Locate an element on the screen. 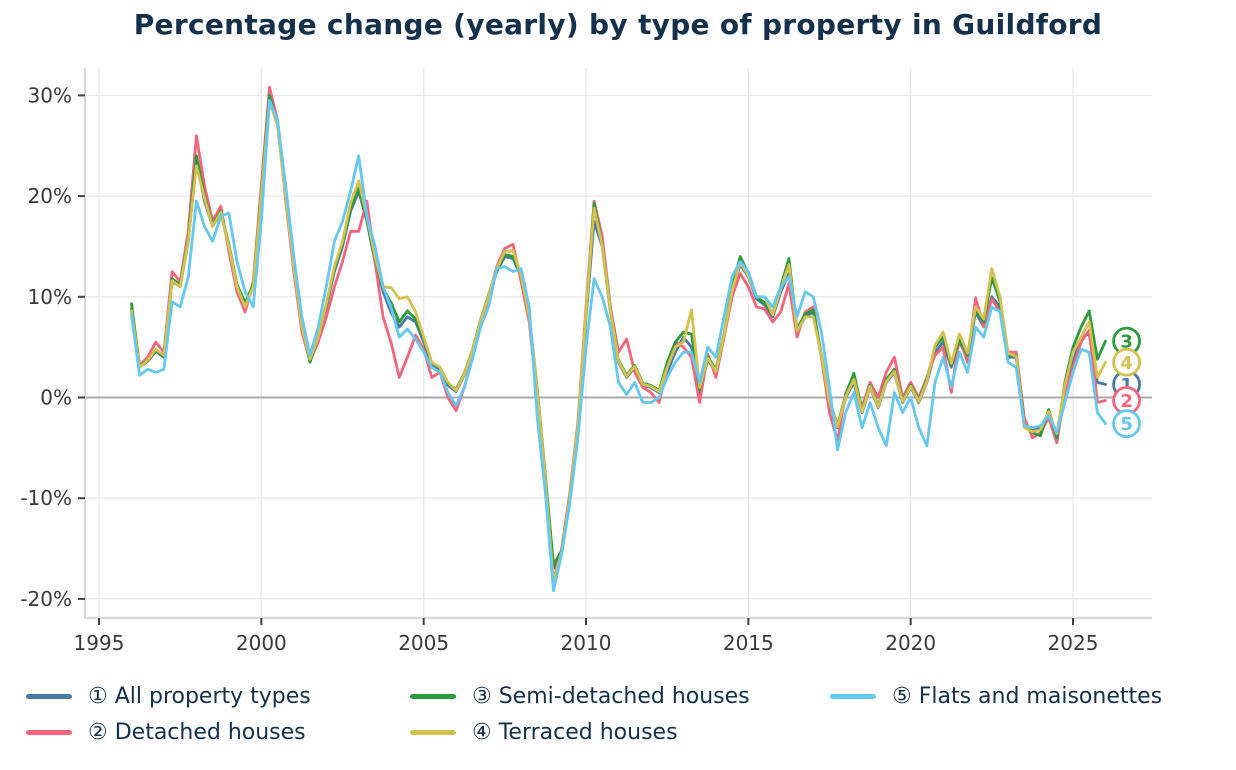 This screenshot has width=1236, height=770. end-marker-digit-detached-houses: 2 is located at coordinates (1126, 401).